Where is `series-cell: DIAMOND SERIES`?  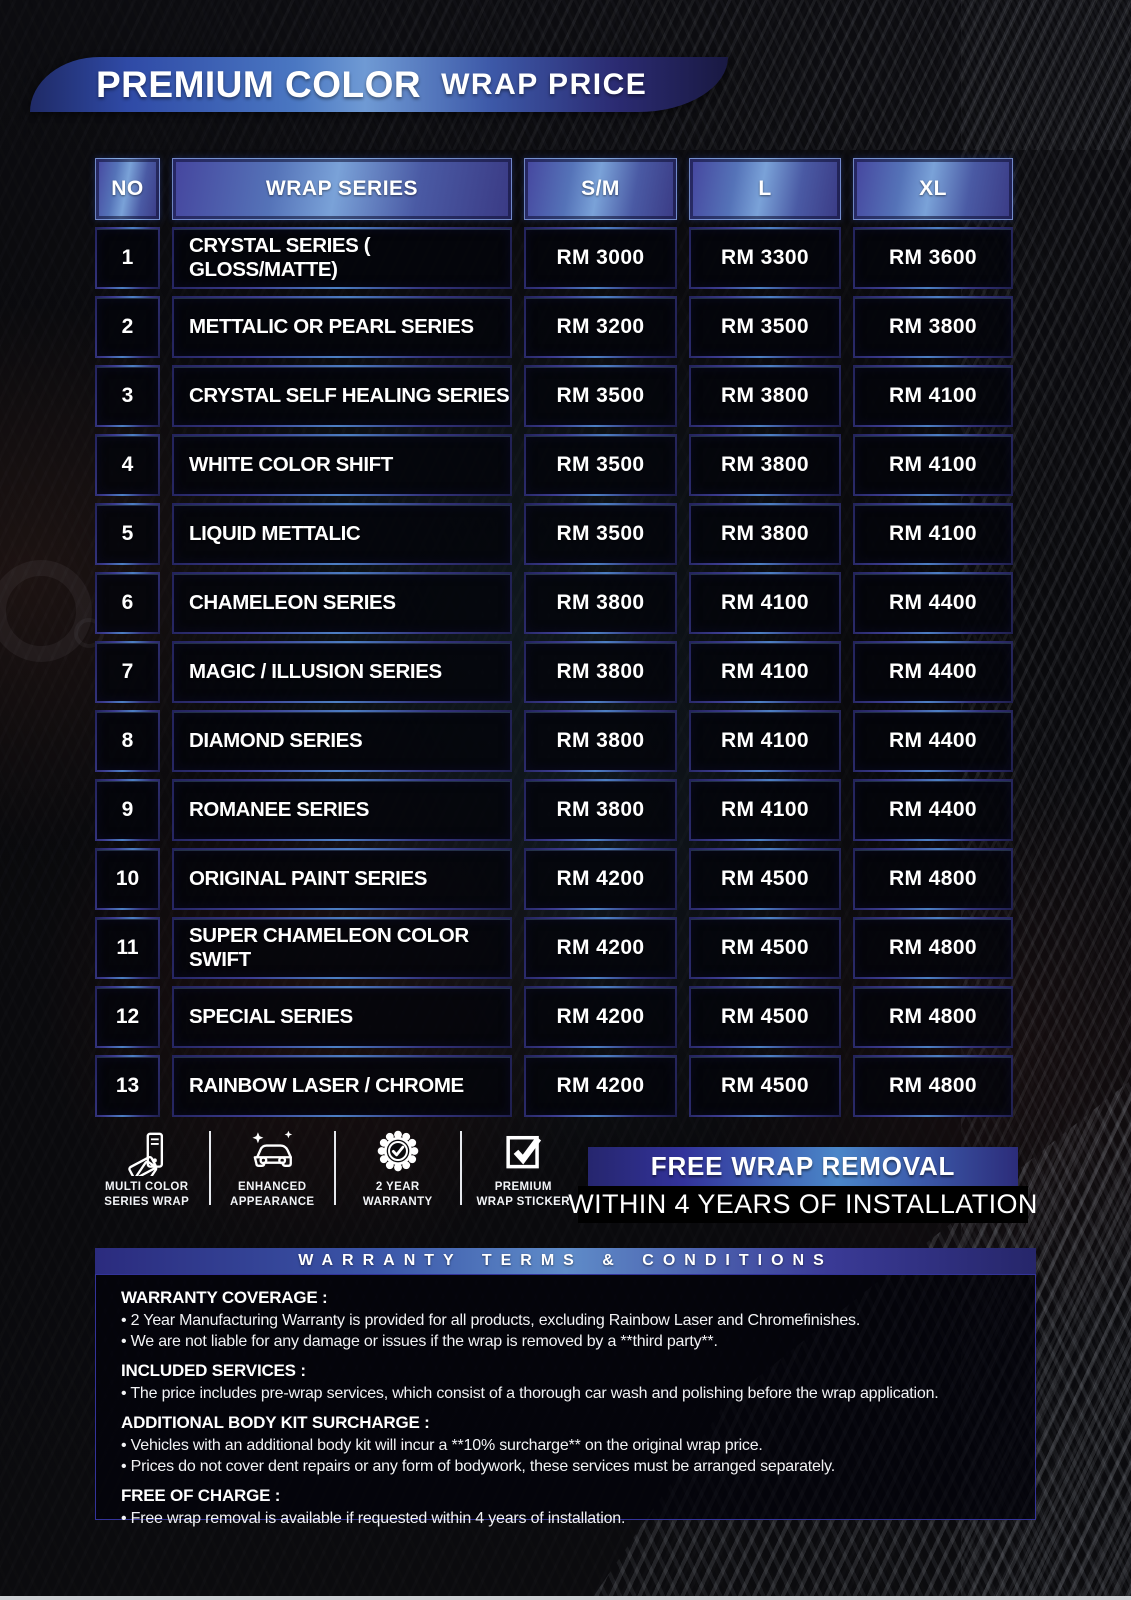 series-cell: DIAMOND SERIES is located at coordinates (342, 741).